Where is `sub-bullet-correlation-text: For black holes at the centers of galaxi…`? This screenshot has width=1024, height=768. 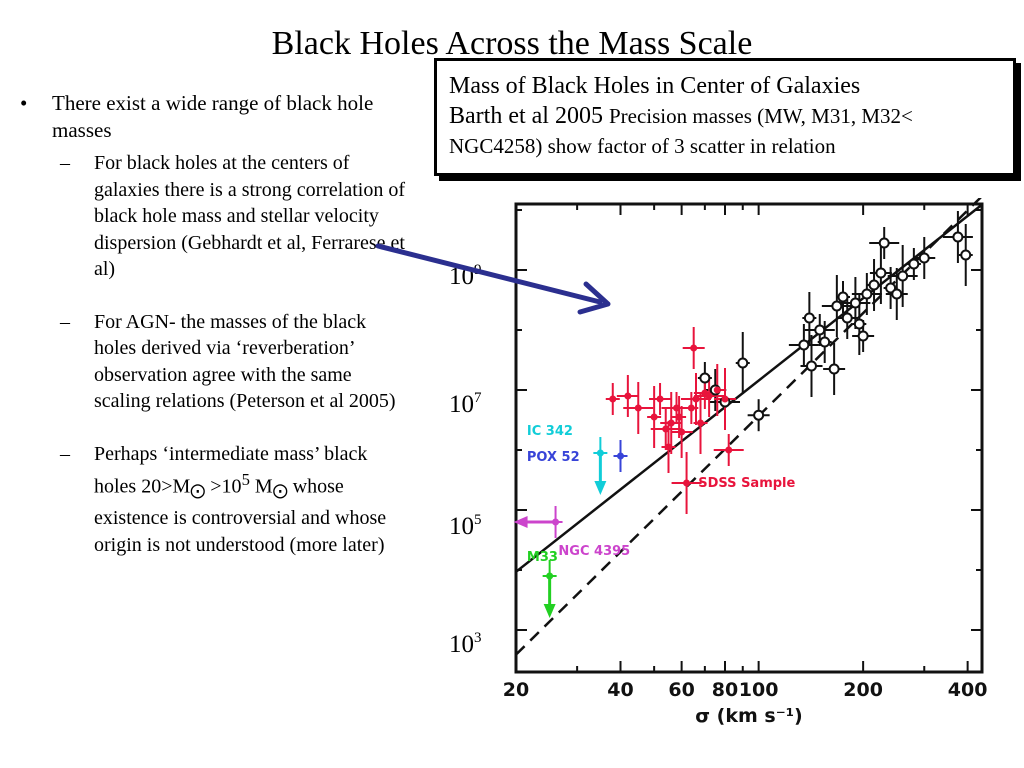 sub-bullet-correlation-text: For black holes at the centers of galaxi… is located at coordinates (249, 216).